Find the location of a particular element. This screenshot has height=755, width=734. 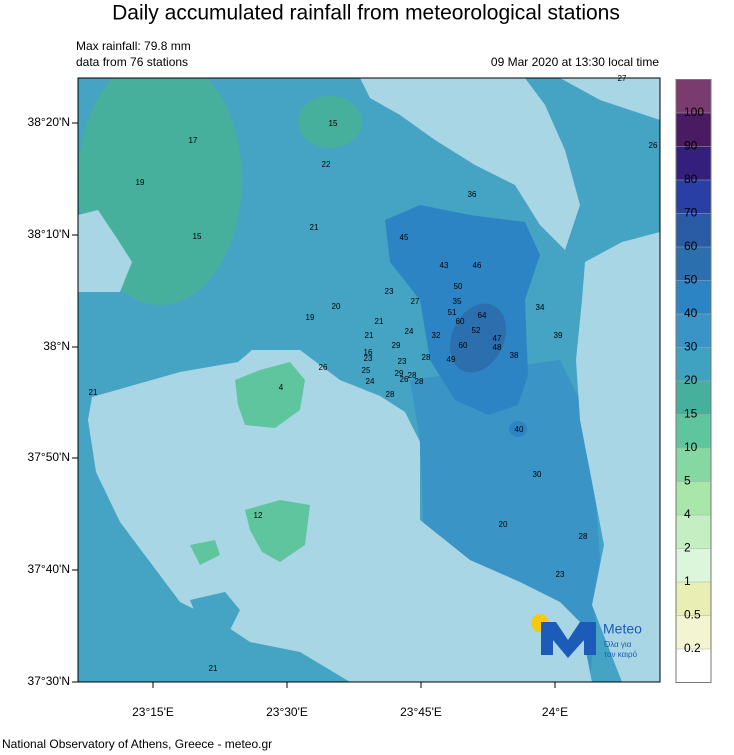

station-value: 17 is located at coordinates (193, 140).